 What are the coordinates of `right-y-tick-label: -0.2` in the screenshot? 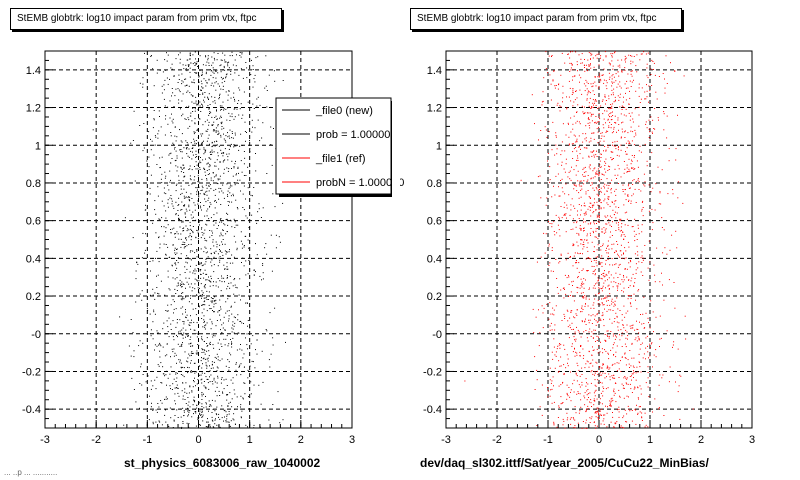 It's located at (432, 372).